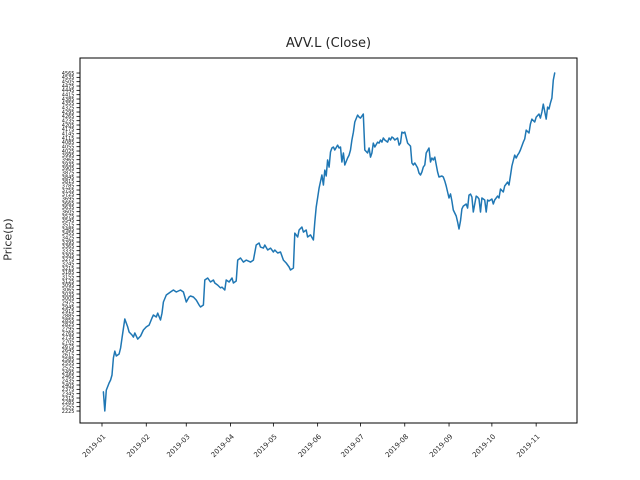  What do you see at coordinates (265, 446) in the screenshot?
I see `x-tick-label: 2019-05` at bounding box center [265, 446].